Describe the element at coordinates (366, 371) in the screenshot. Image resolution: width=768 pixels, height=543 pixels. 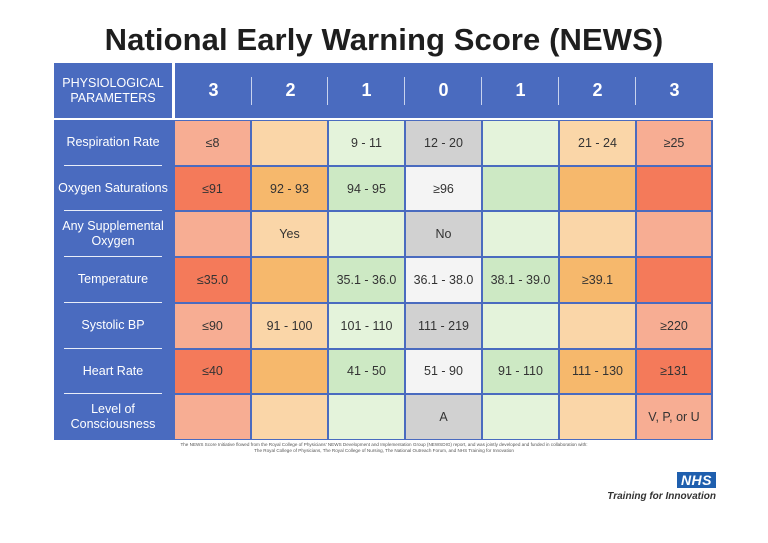
I see `score-cell: 41 - 50` at that location.